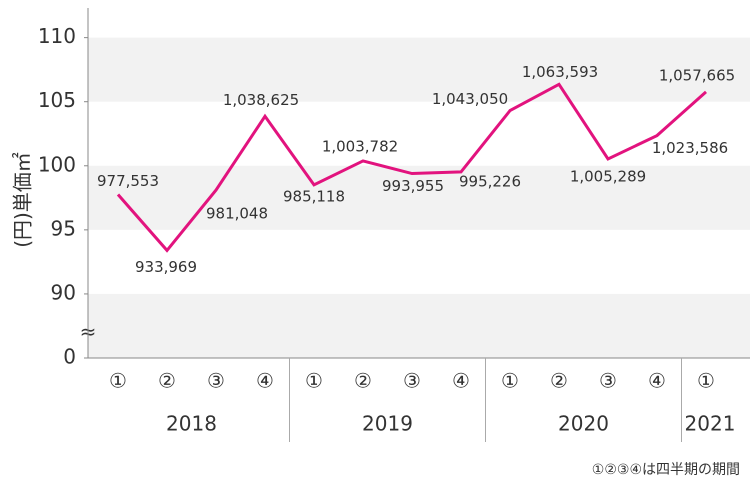 The height and width of the screenshot is (498, 750). I want to click on data-label: 993,955, so click(413, 186).